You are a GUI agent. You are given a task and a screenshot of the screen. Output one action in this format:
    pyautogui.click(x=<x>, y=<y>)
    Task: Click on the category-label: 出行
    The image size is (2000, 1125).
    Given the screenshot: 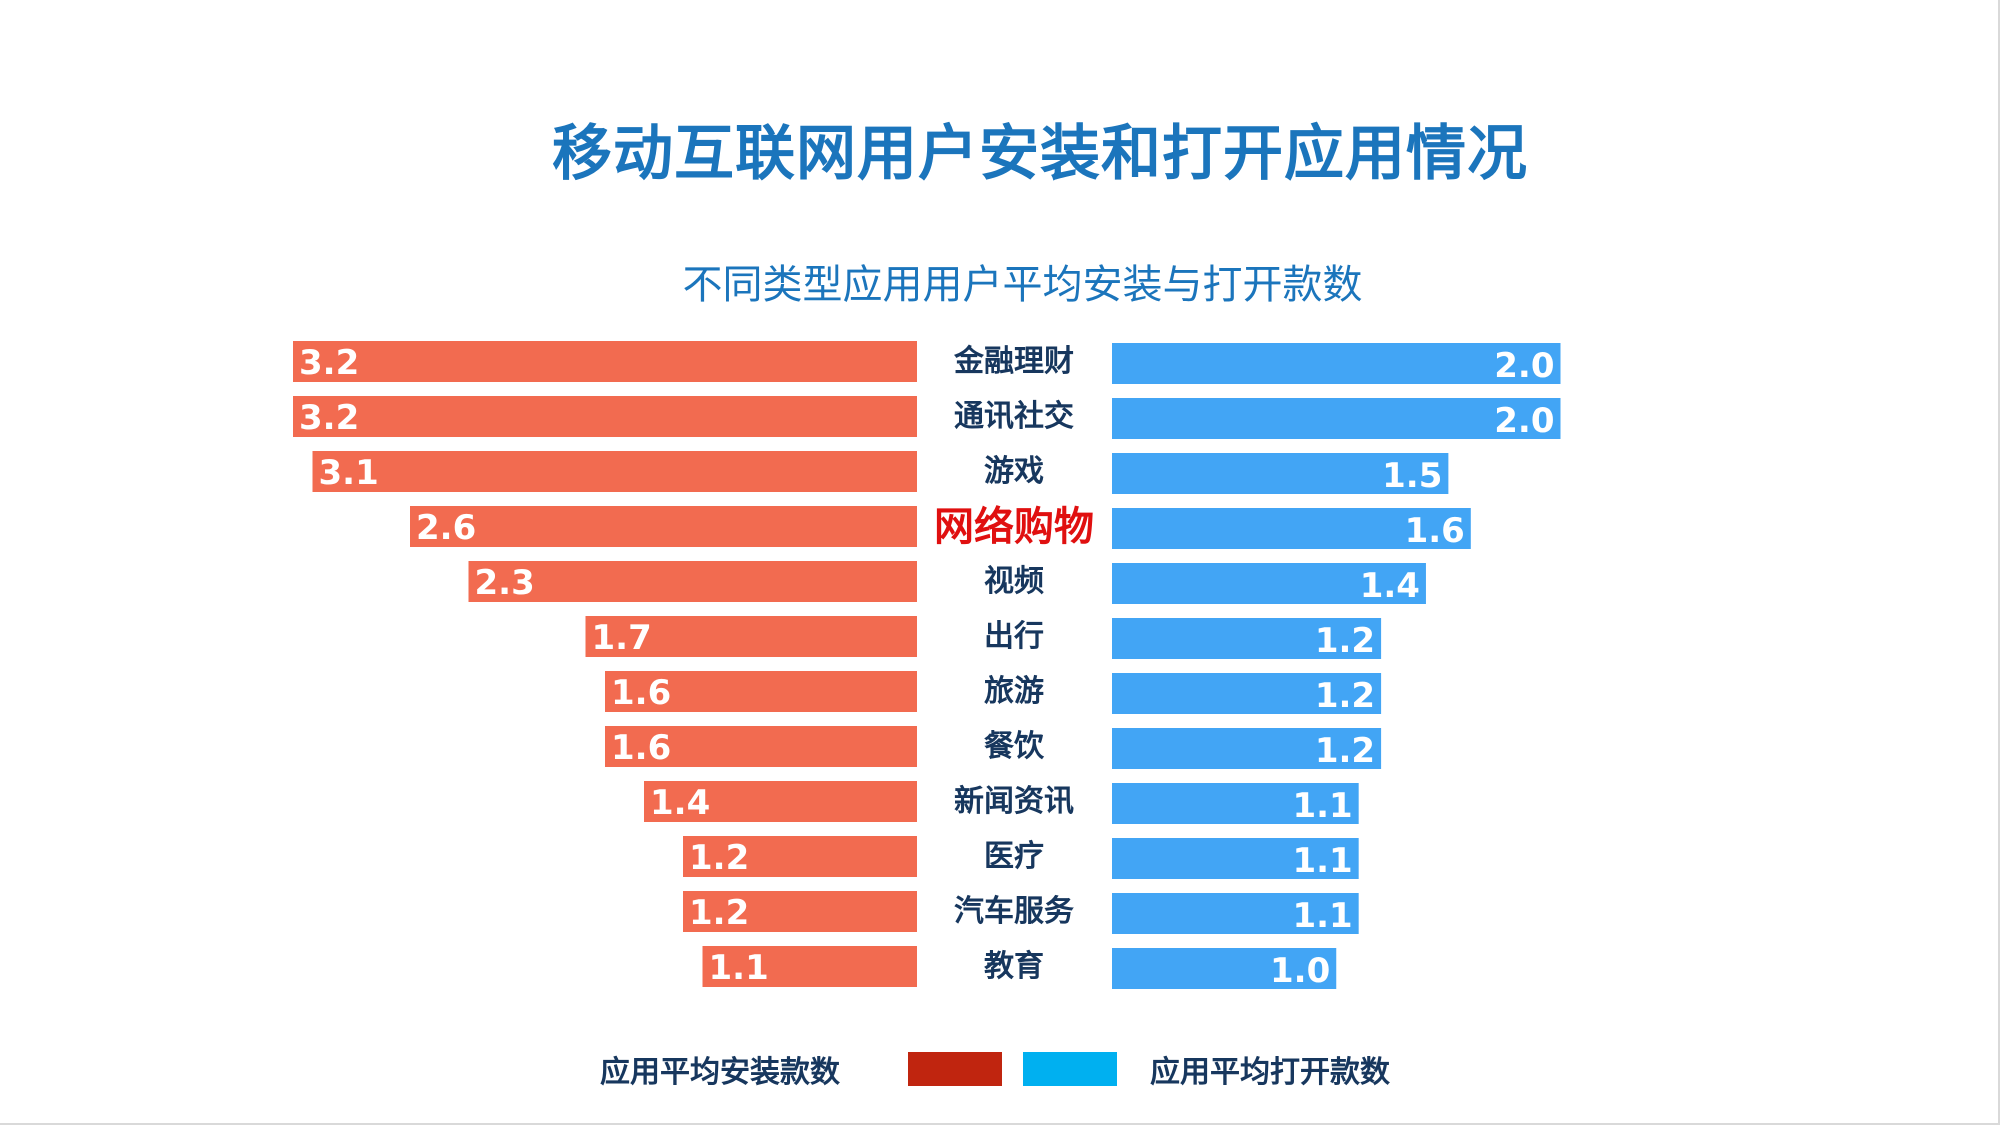 What is the action you would take?
    pyautogui.click(x=1014, y=636)
    